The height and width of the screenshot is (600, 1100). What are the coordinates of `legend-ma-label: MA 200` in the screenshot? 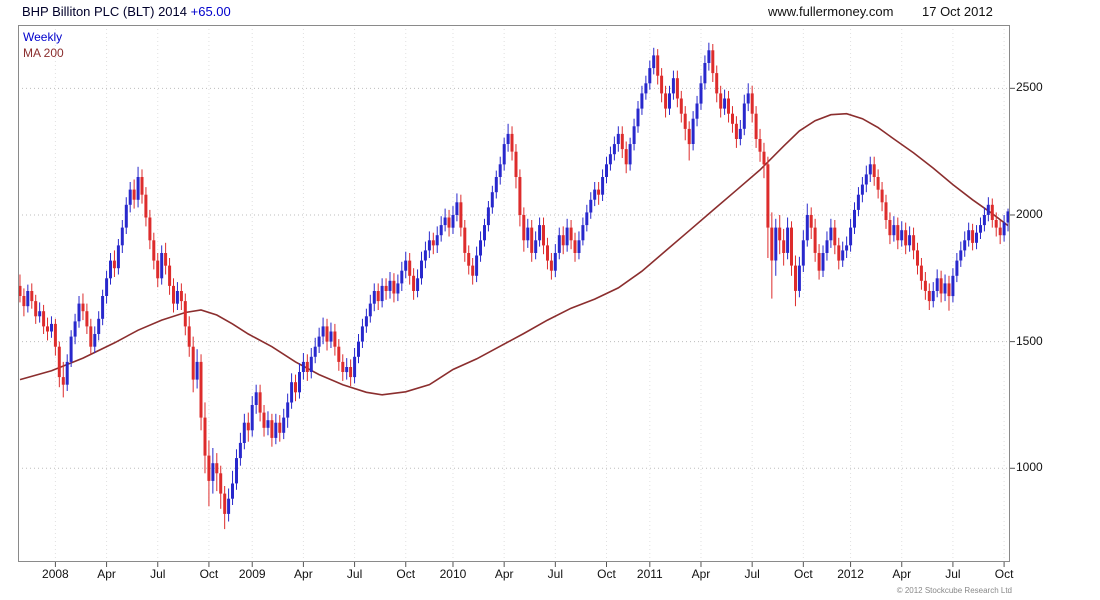 It's located at (43, 53).